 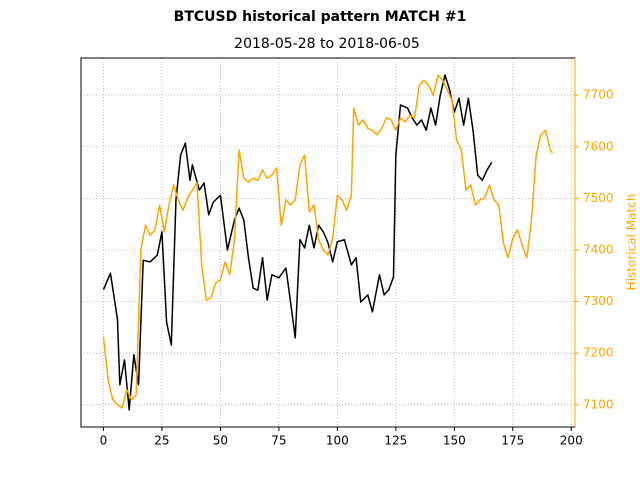 I want to click on x-tick-label: 150, so click(x=454, y=441).